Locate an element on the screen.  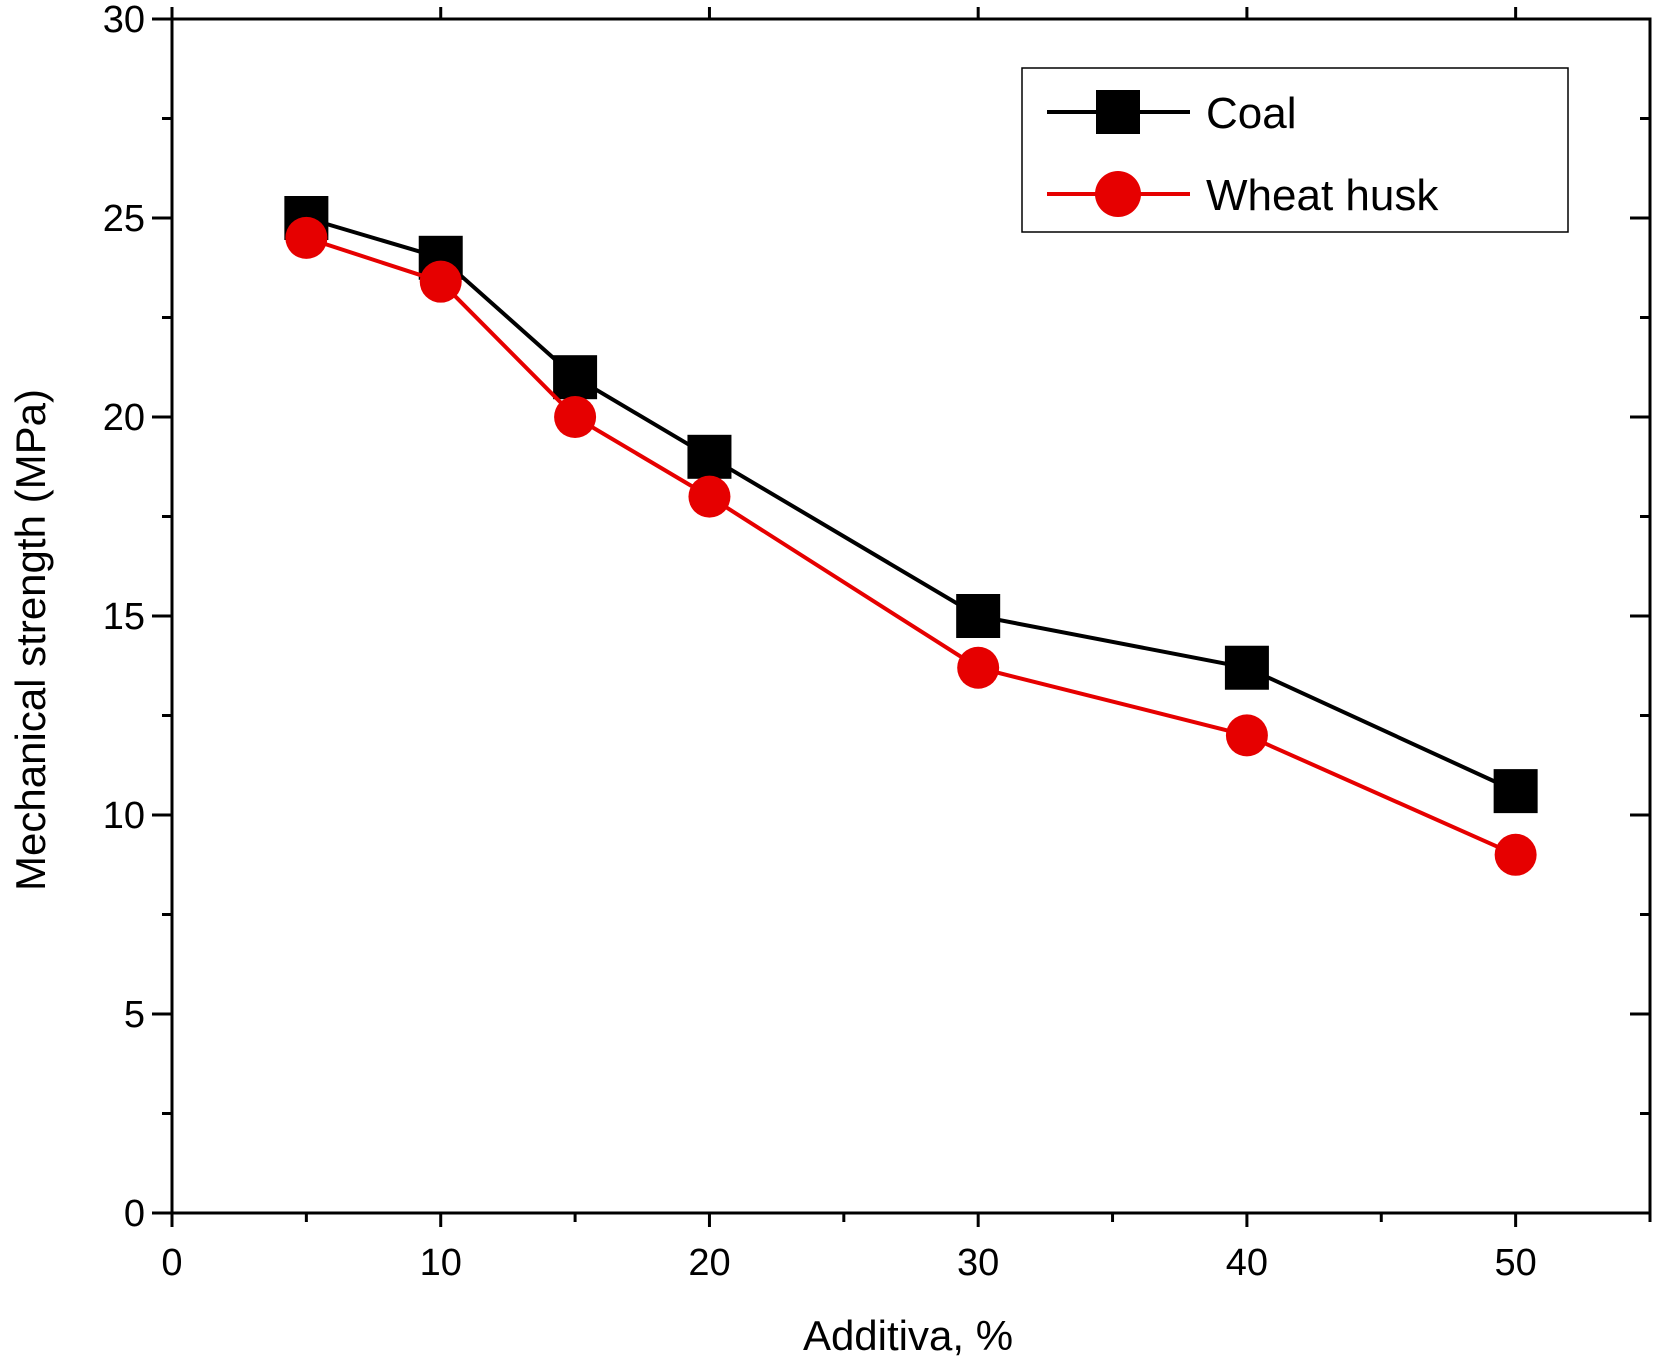
legend-entry: Wheat husk is located at coordinates (1243, 195).